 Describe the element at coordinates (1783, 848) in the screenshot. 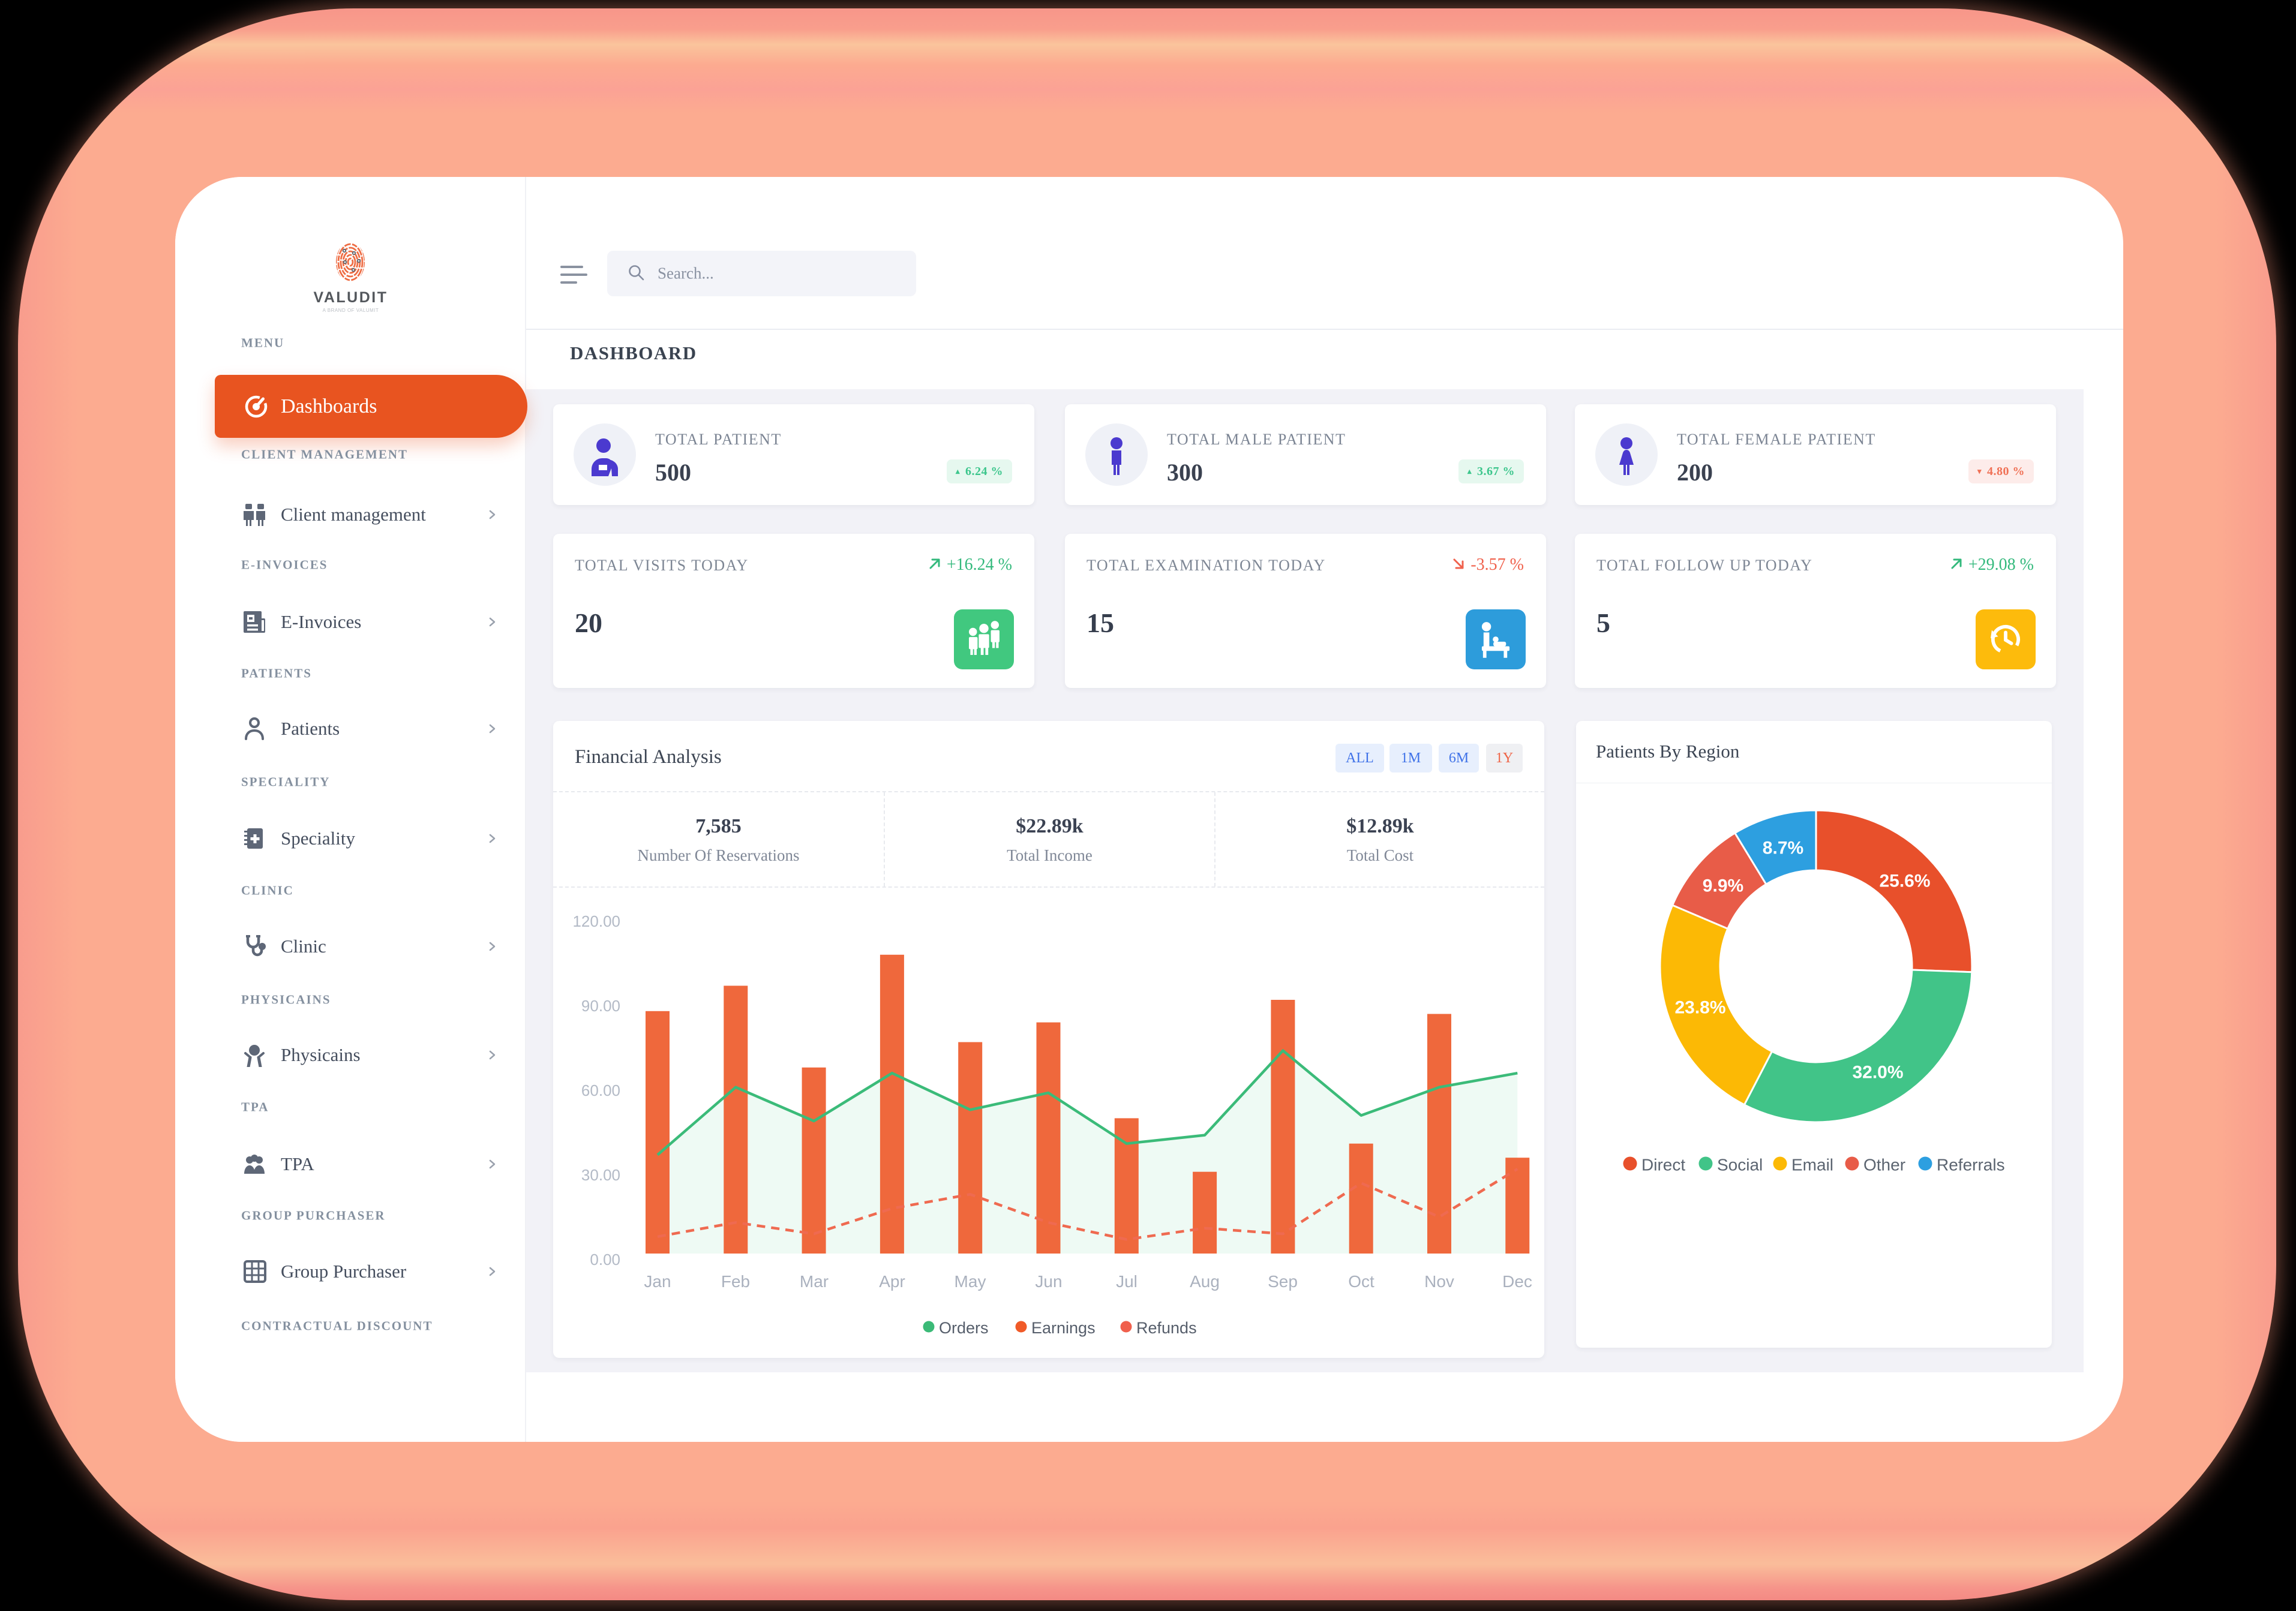

I see `svg-text: 8.7%` at that location.